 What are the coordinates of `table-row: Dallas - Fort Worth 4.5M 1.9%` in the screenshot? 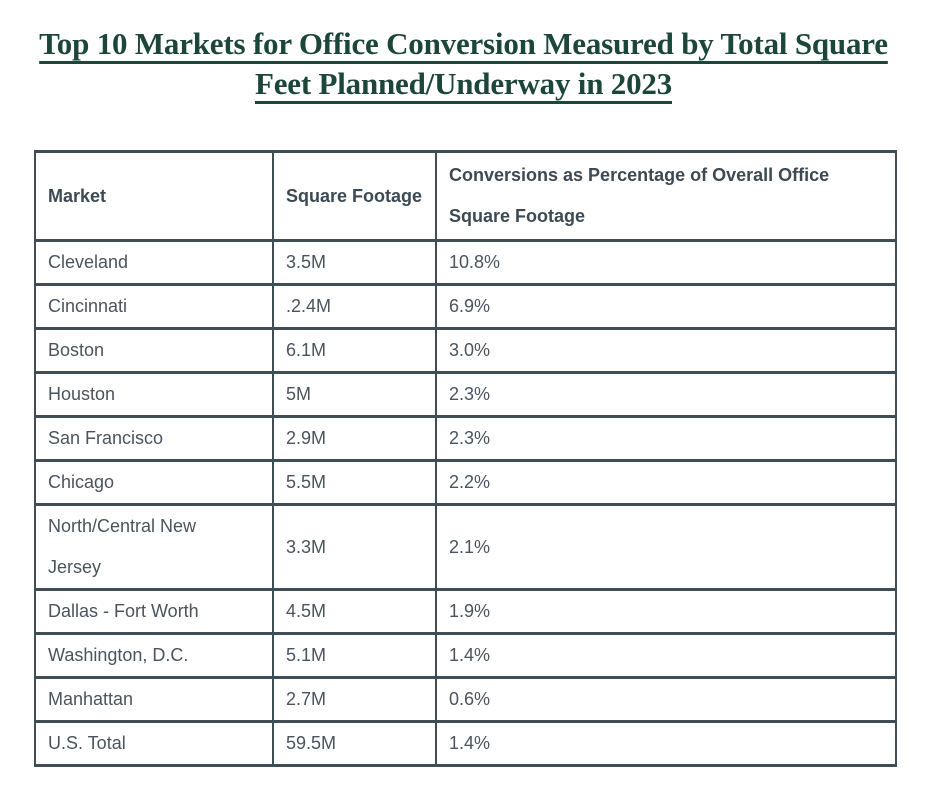 It's located at (465, 611).